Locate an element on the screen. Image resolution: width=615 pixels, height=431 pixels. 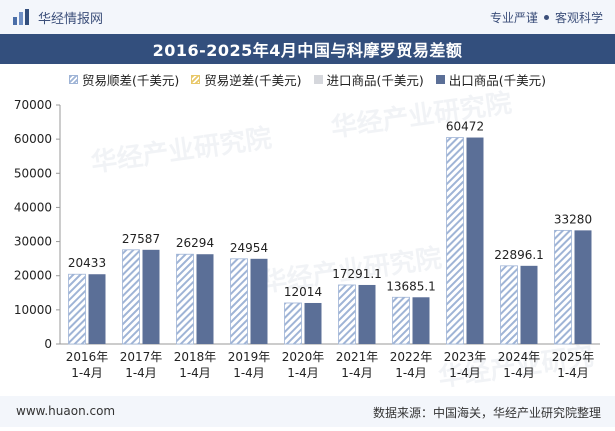
brand: 华经情报网 is located at coordinates (57, 17).